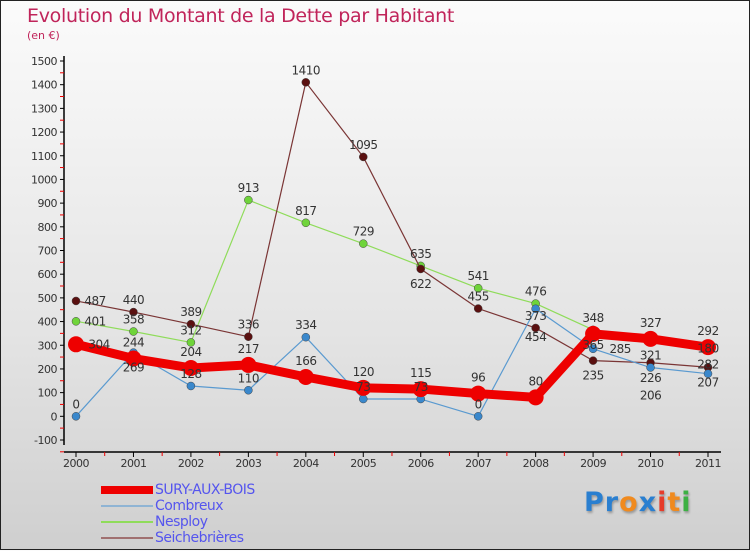  Describe the element at coordinates (363, 463) in the screenshot. I see `x-tick-label: 2005` at that location.